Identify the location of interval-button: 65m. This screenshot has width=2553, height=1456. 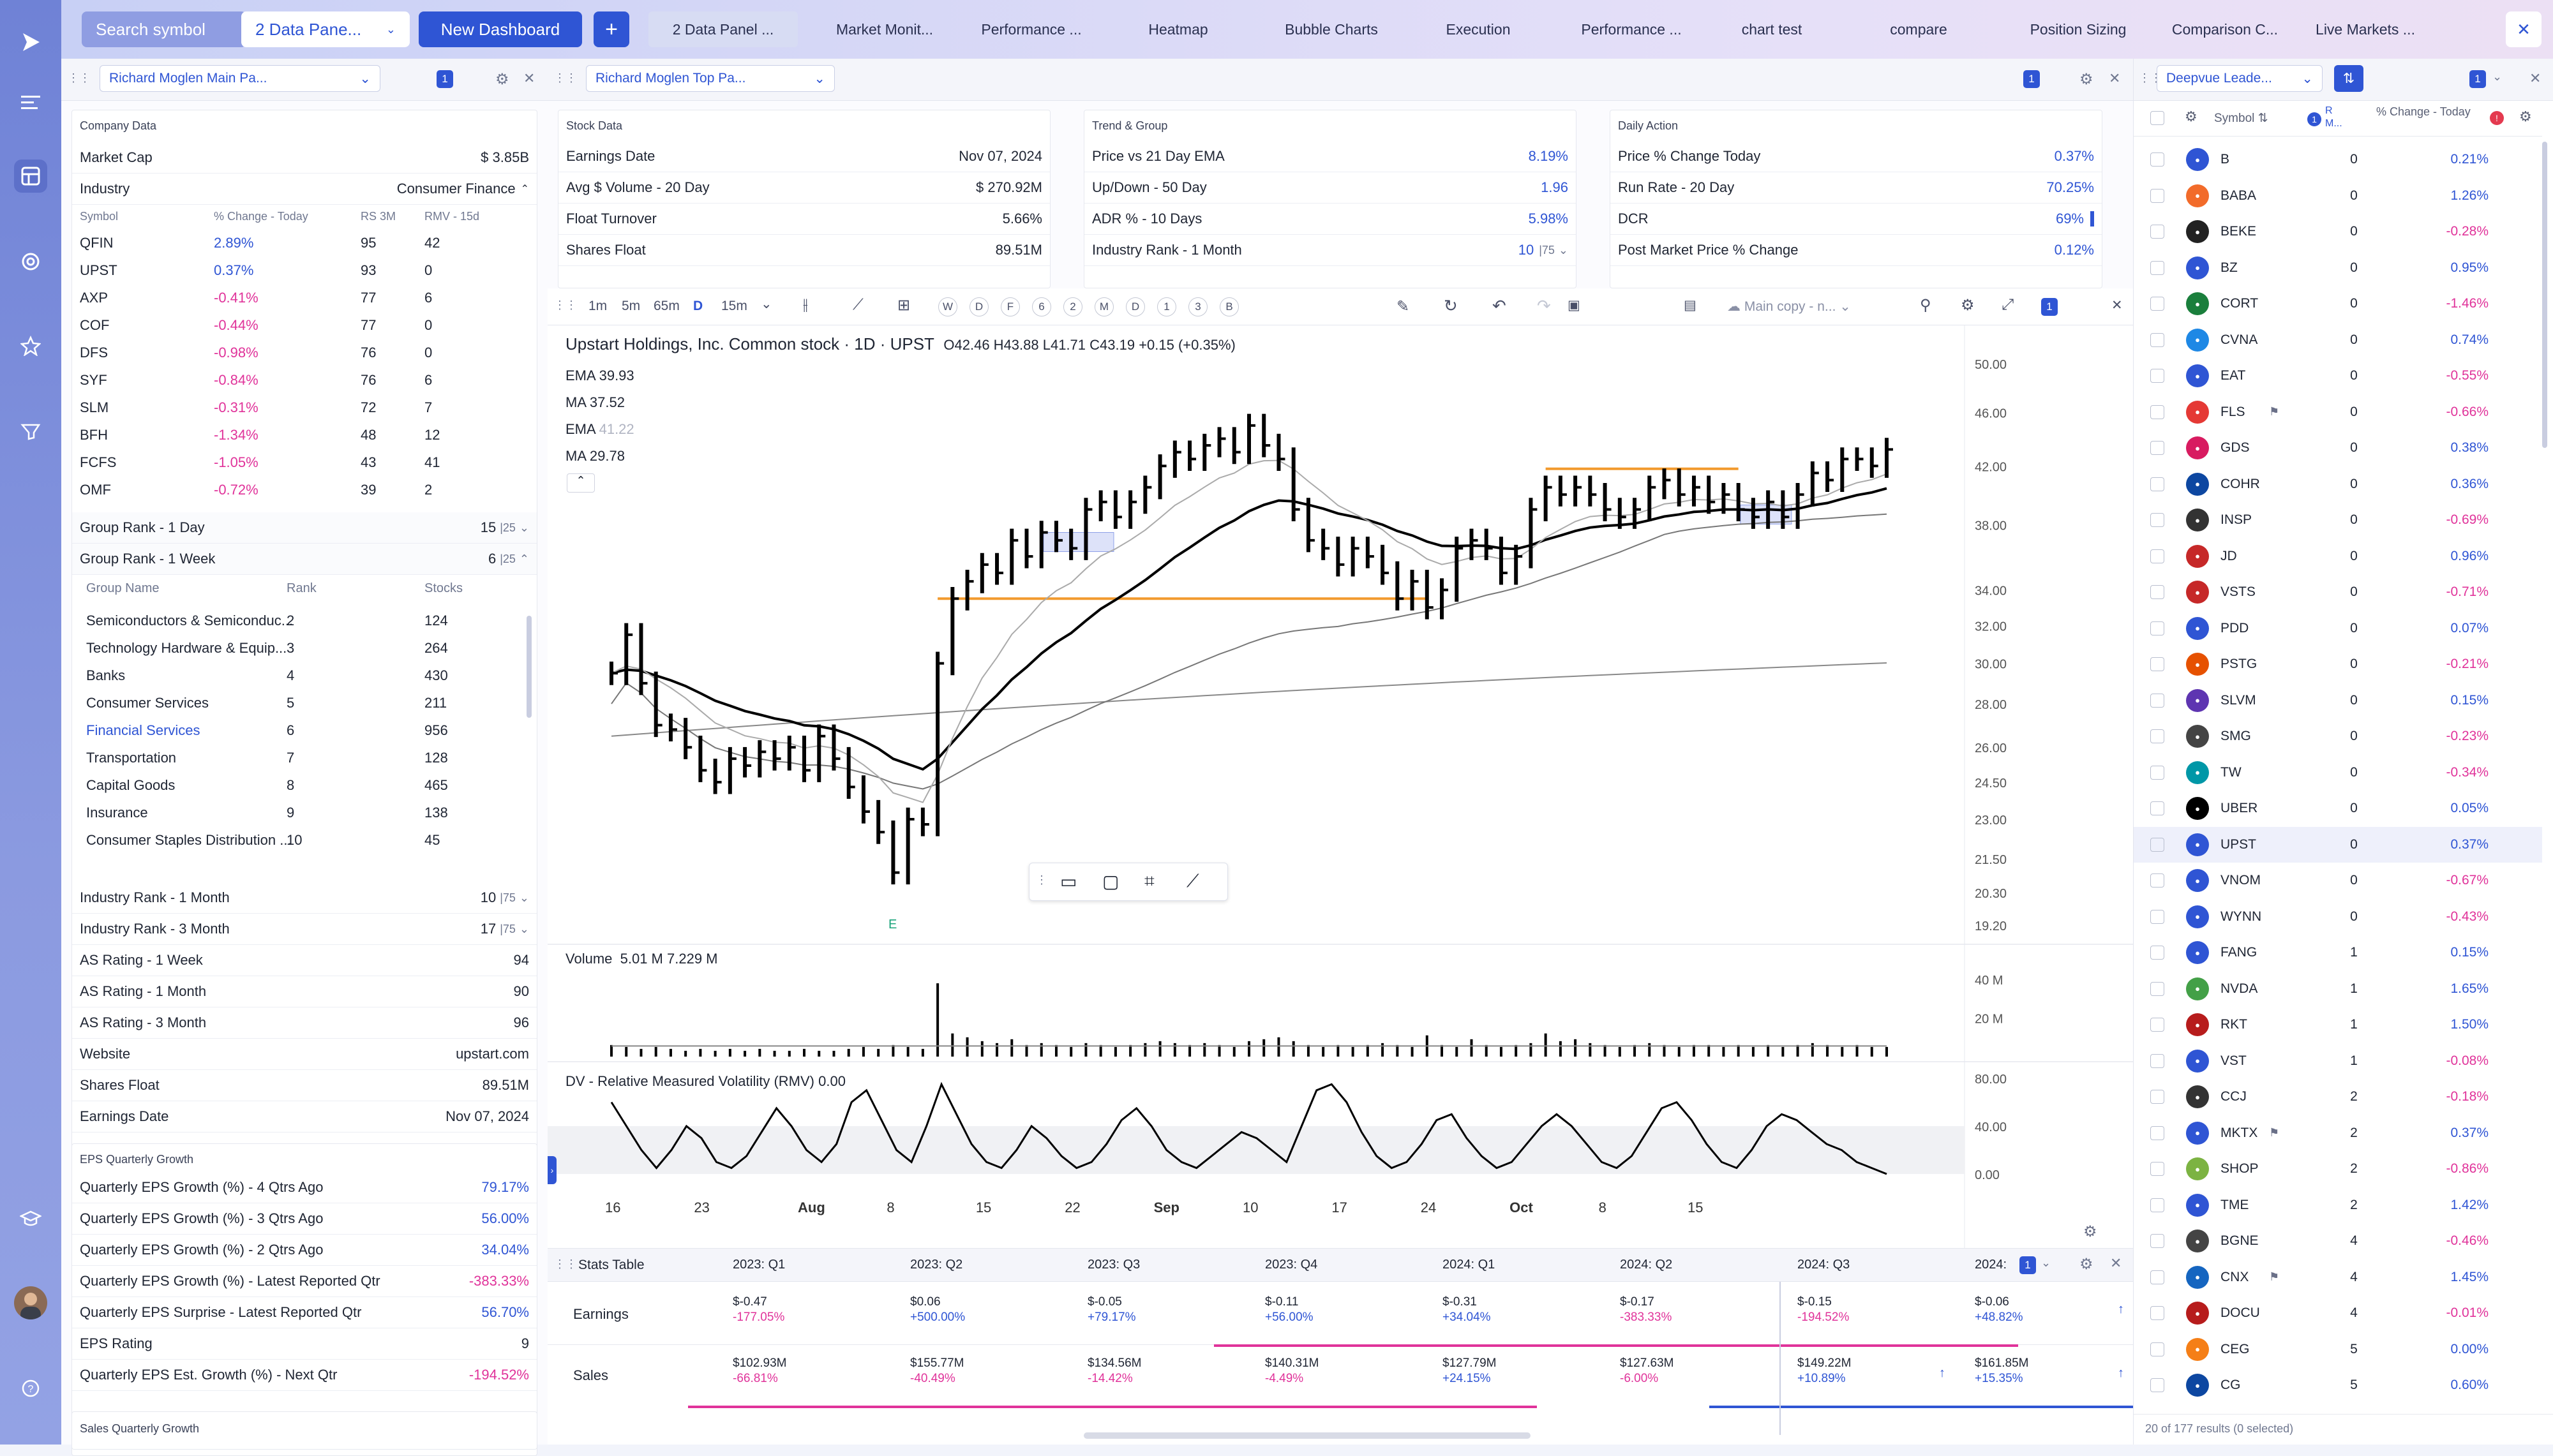
(667, 306).